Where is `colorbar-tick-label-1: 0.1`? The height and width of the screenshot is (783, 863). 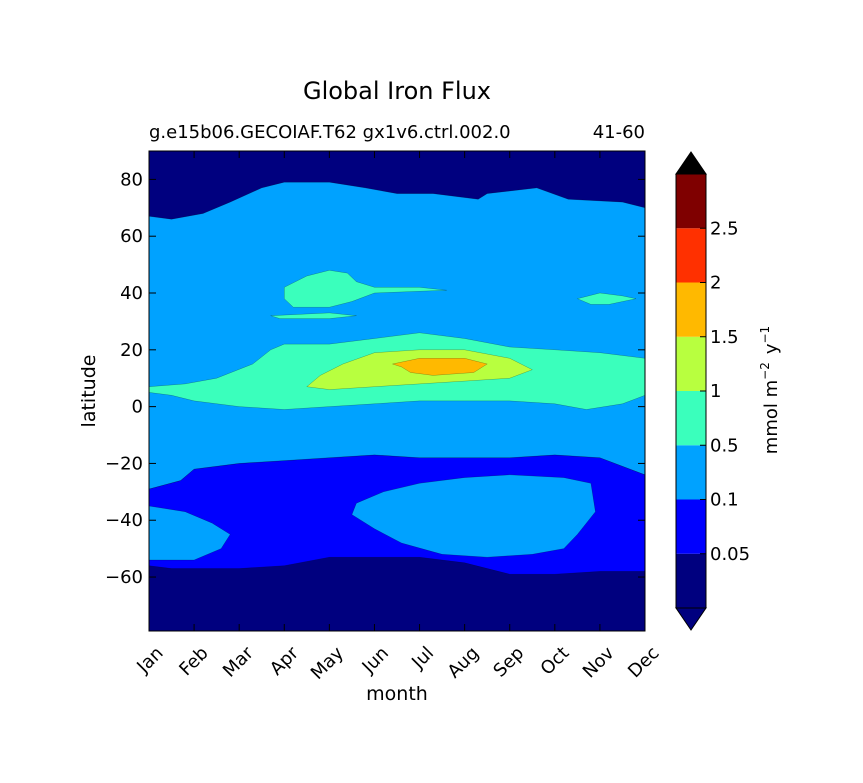
colorbar-tick-label-1: 0.1 is located at coordinates (724, 500).